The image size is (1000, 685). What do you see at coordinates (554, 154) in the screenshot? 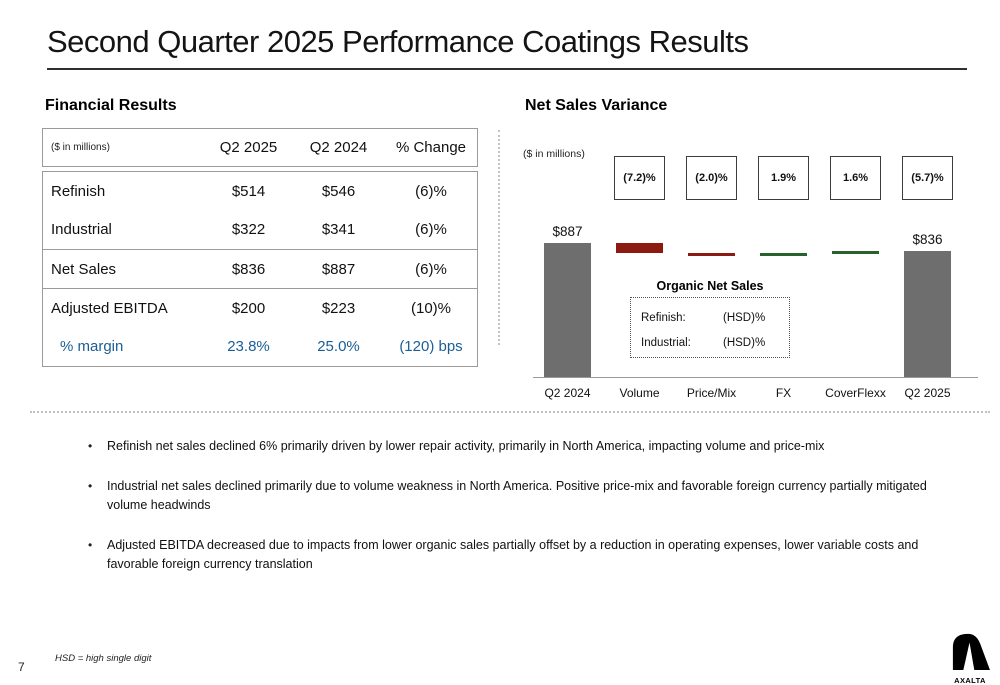
I see `chart-unit-label: ($ in millions)` at bounding box center [554, 154].